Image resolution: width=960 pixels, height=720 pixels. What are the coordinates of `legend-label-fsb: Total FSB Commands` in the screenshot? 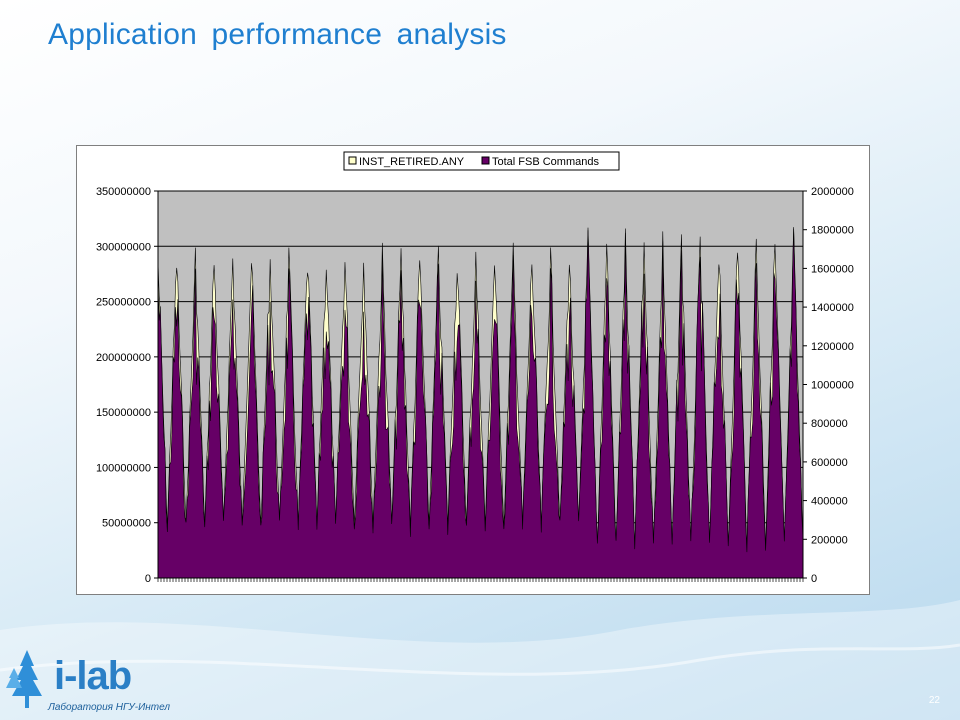 It's located at (545, 162).